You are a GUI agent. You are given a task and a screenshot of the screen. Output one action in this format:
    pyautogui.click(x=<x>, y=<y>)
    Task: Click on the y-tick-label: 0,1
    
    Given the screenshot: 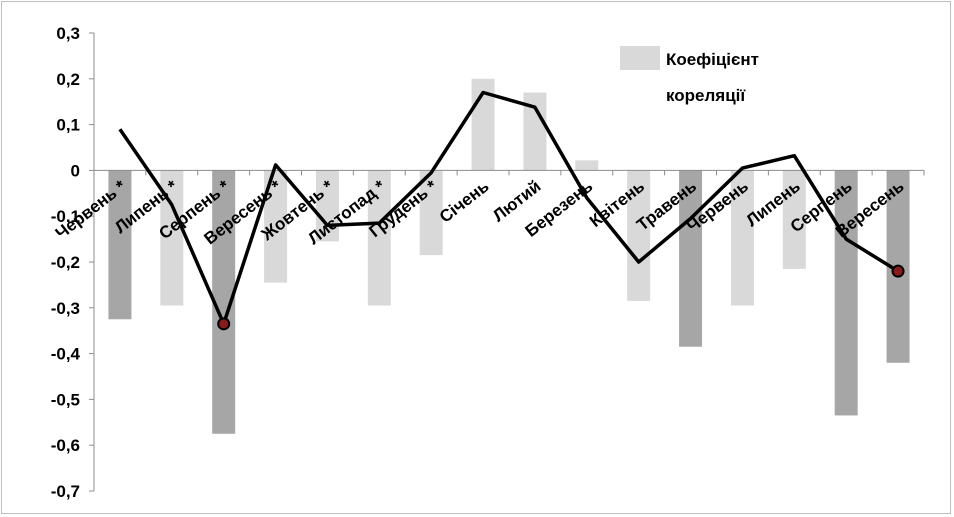 What is the action you would take?
    pyautogui.click(x=68, y=125)
    